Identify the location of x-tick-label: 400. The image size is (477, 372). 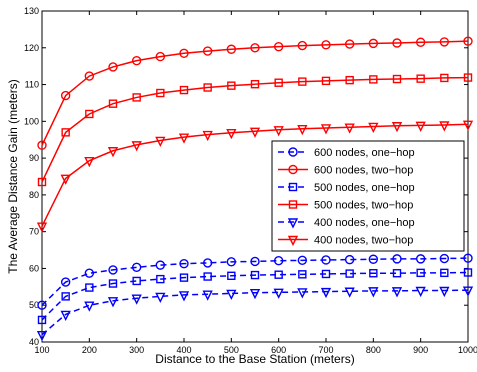
(183, 350).